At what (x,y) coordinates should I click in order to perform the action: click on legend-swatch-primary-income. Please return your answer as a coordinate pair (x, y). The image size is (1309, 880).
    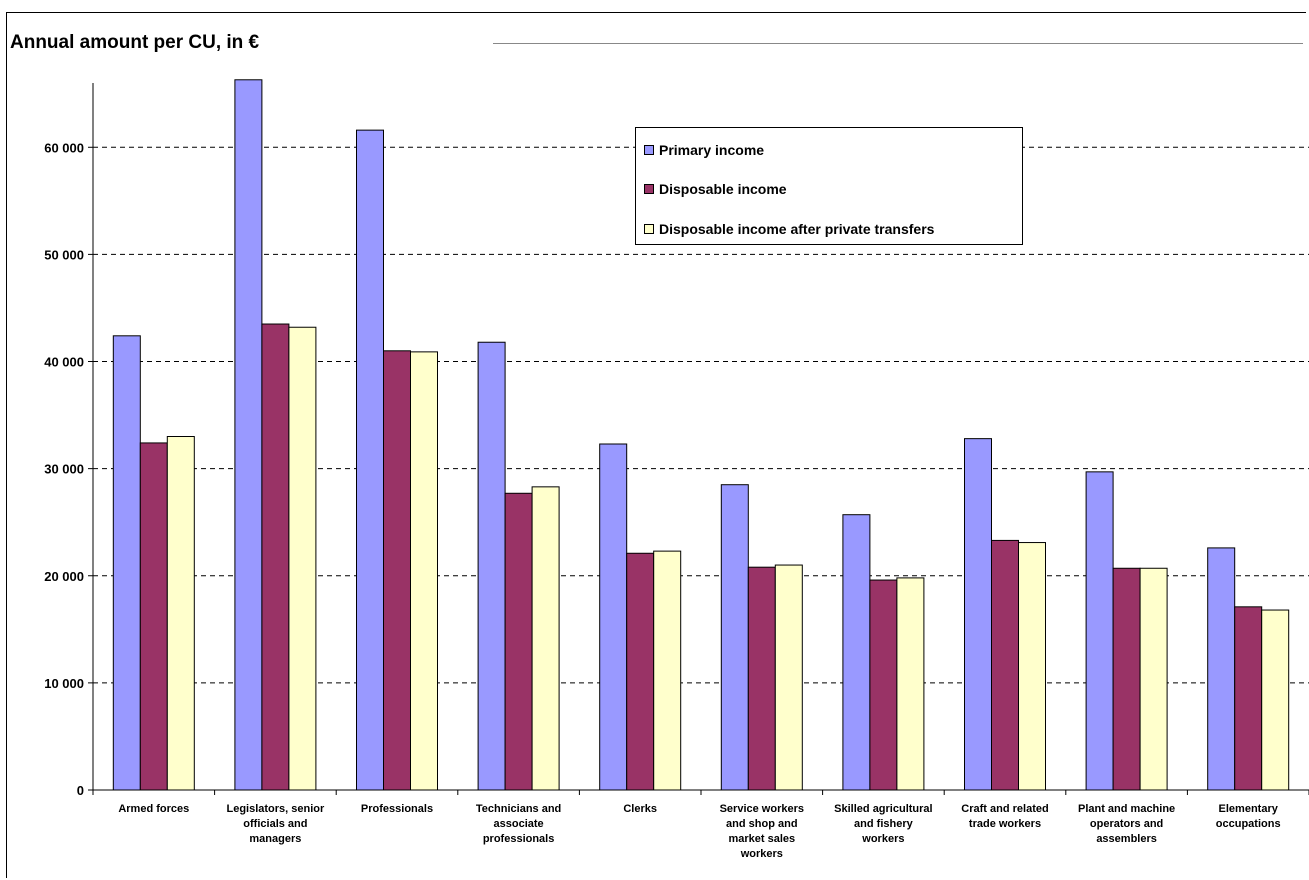
    Looking at the image, I should click on (649, 150).